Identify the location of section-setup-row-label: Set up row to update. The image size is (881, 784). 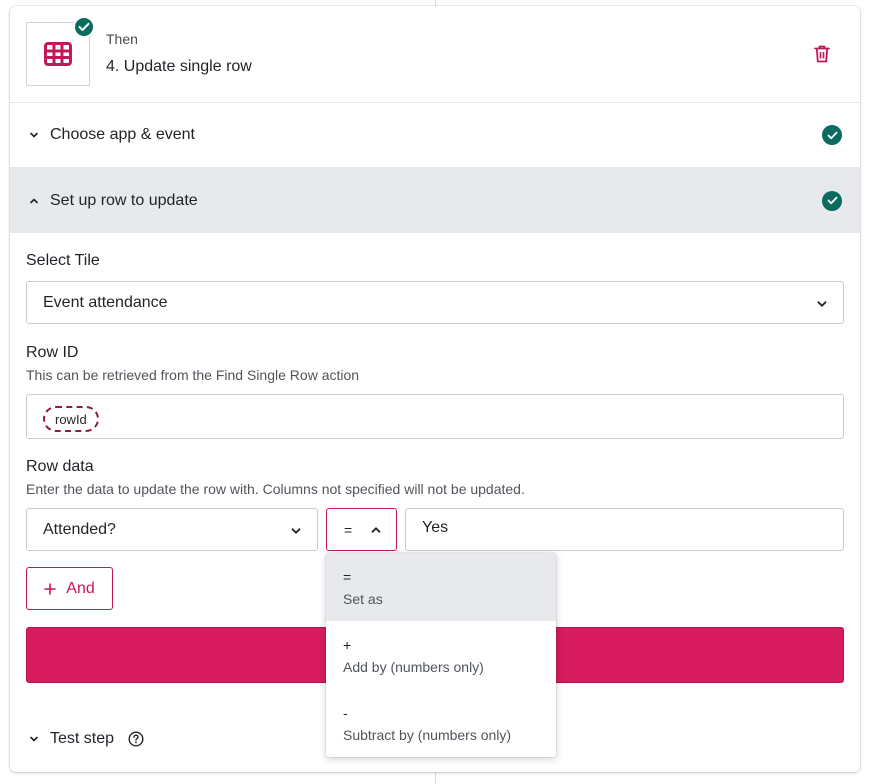
(124, 200).